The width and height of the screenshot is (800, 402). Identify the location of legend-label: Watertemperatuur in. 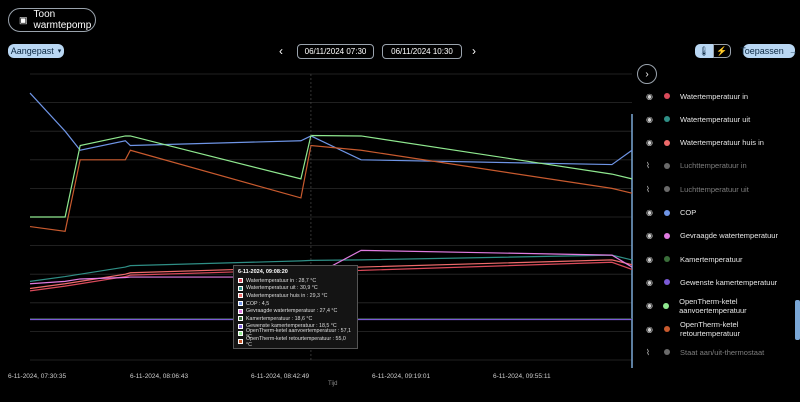
(714, 96).